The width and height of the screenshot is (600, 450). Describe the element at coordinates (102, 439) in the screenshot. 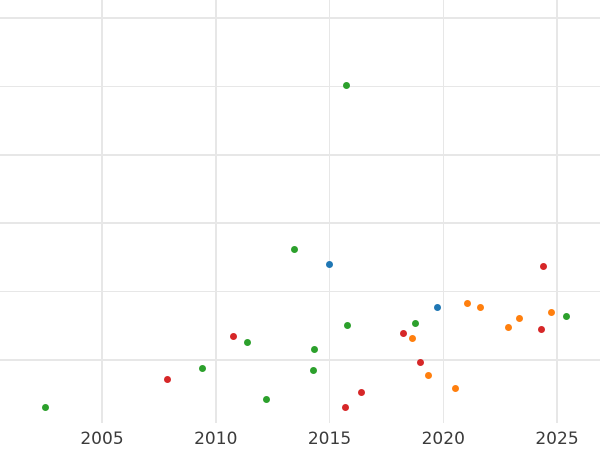

I see `x-tick-label: 2005` at that location.